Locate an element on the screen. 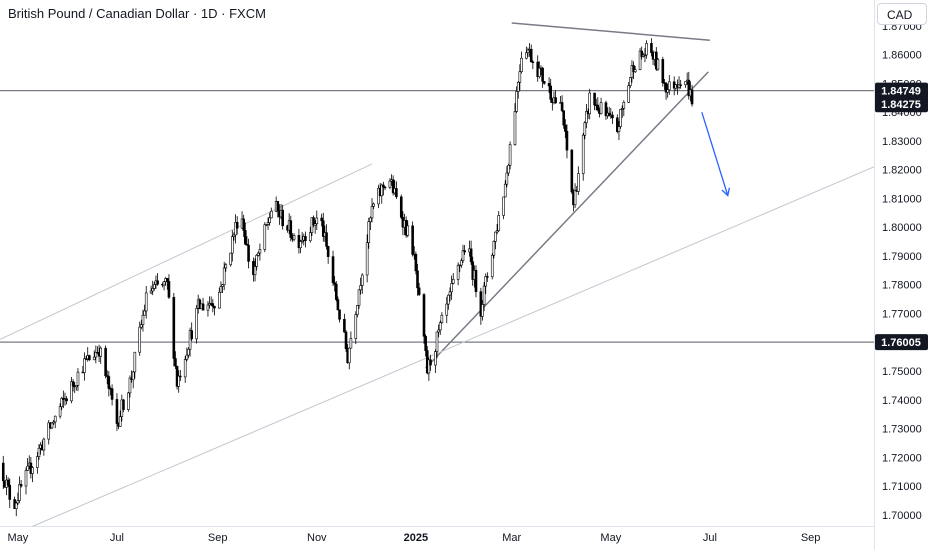 The width and height of the screenshot is (932, 555). channel-upper-line is located at coordinates (186, 251).